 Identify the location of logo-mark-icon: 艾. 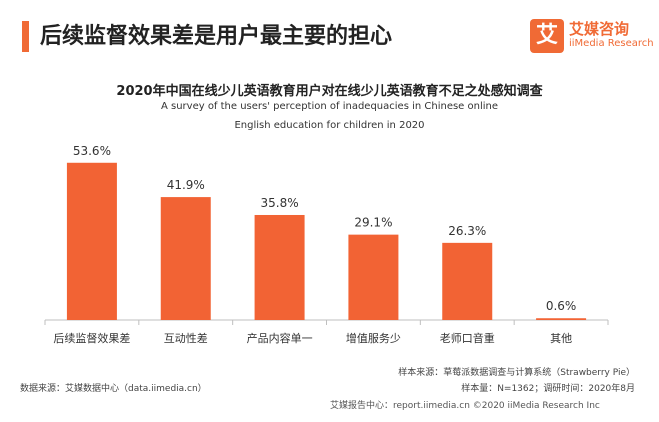
(547, 36).